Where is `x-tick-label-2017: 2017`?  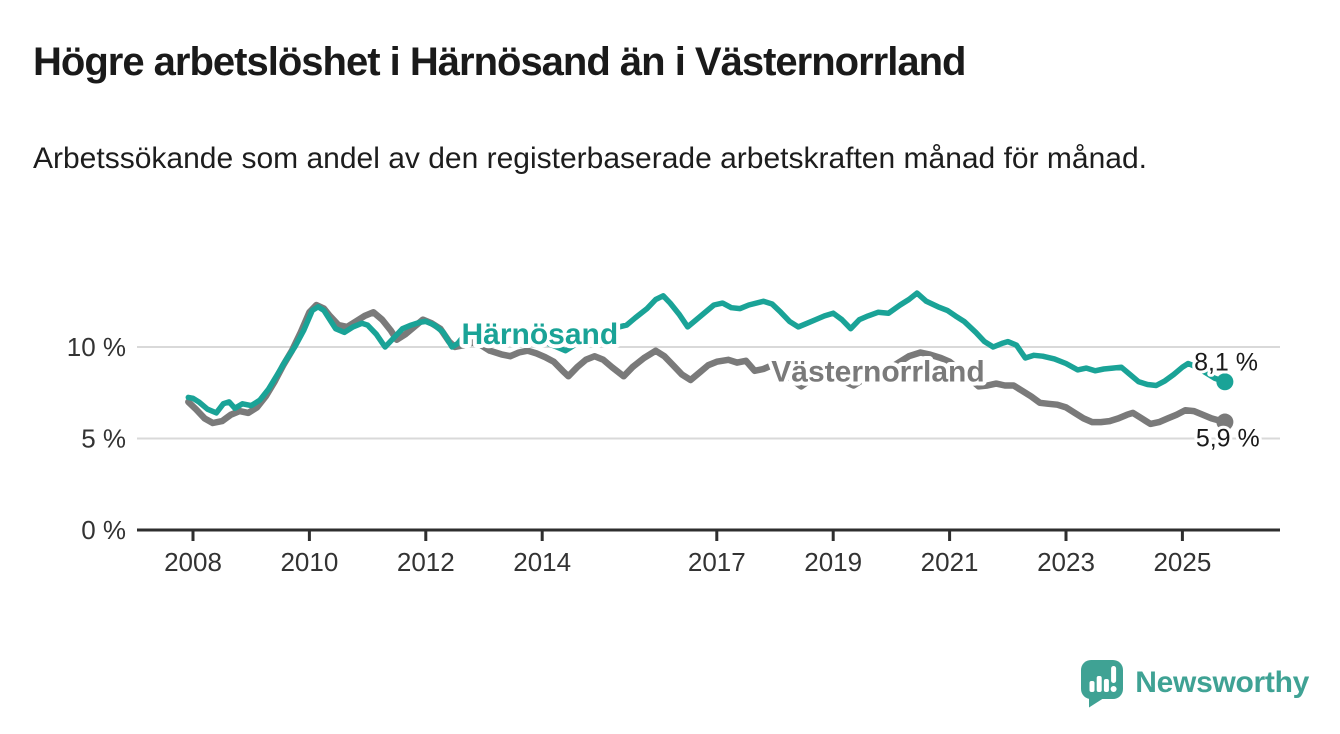 x-tick-label-2017: 2017 is located at coordinates (717, 562).